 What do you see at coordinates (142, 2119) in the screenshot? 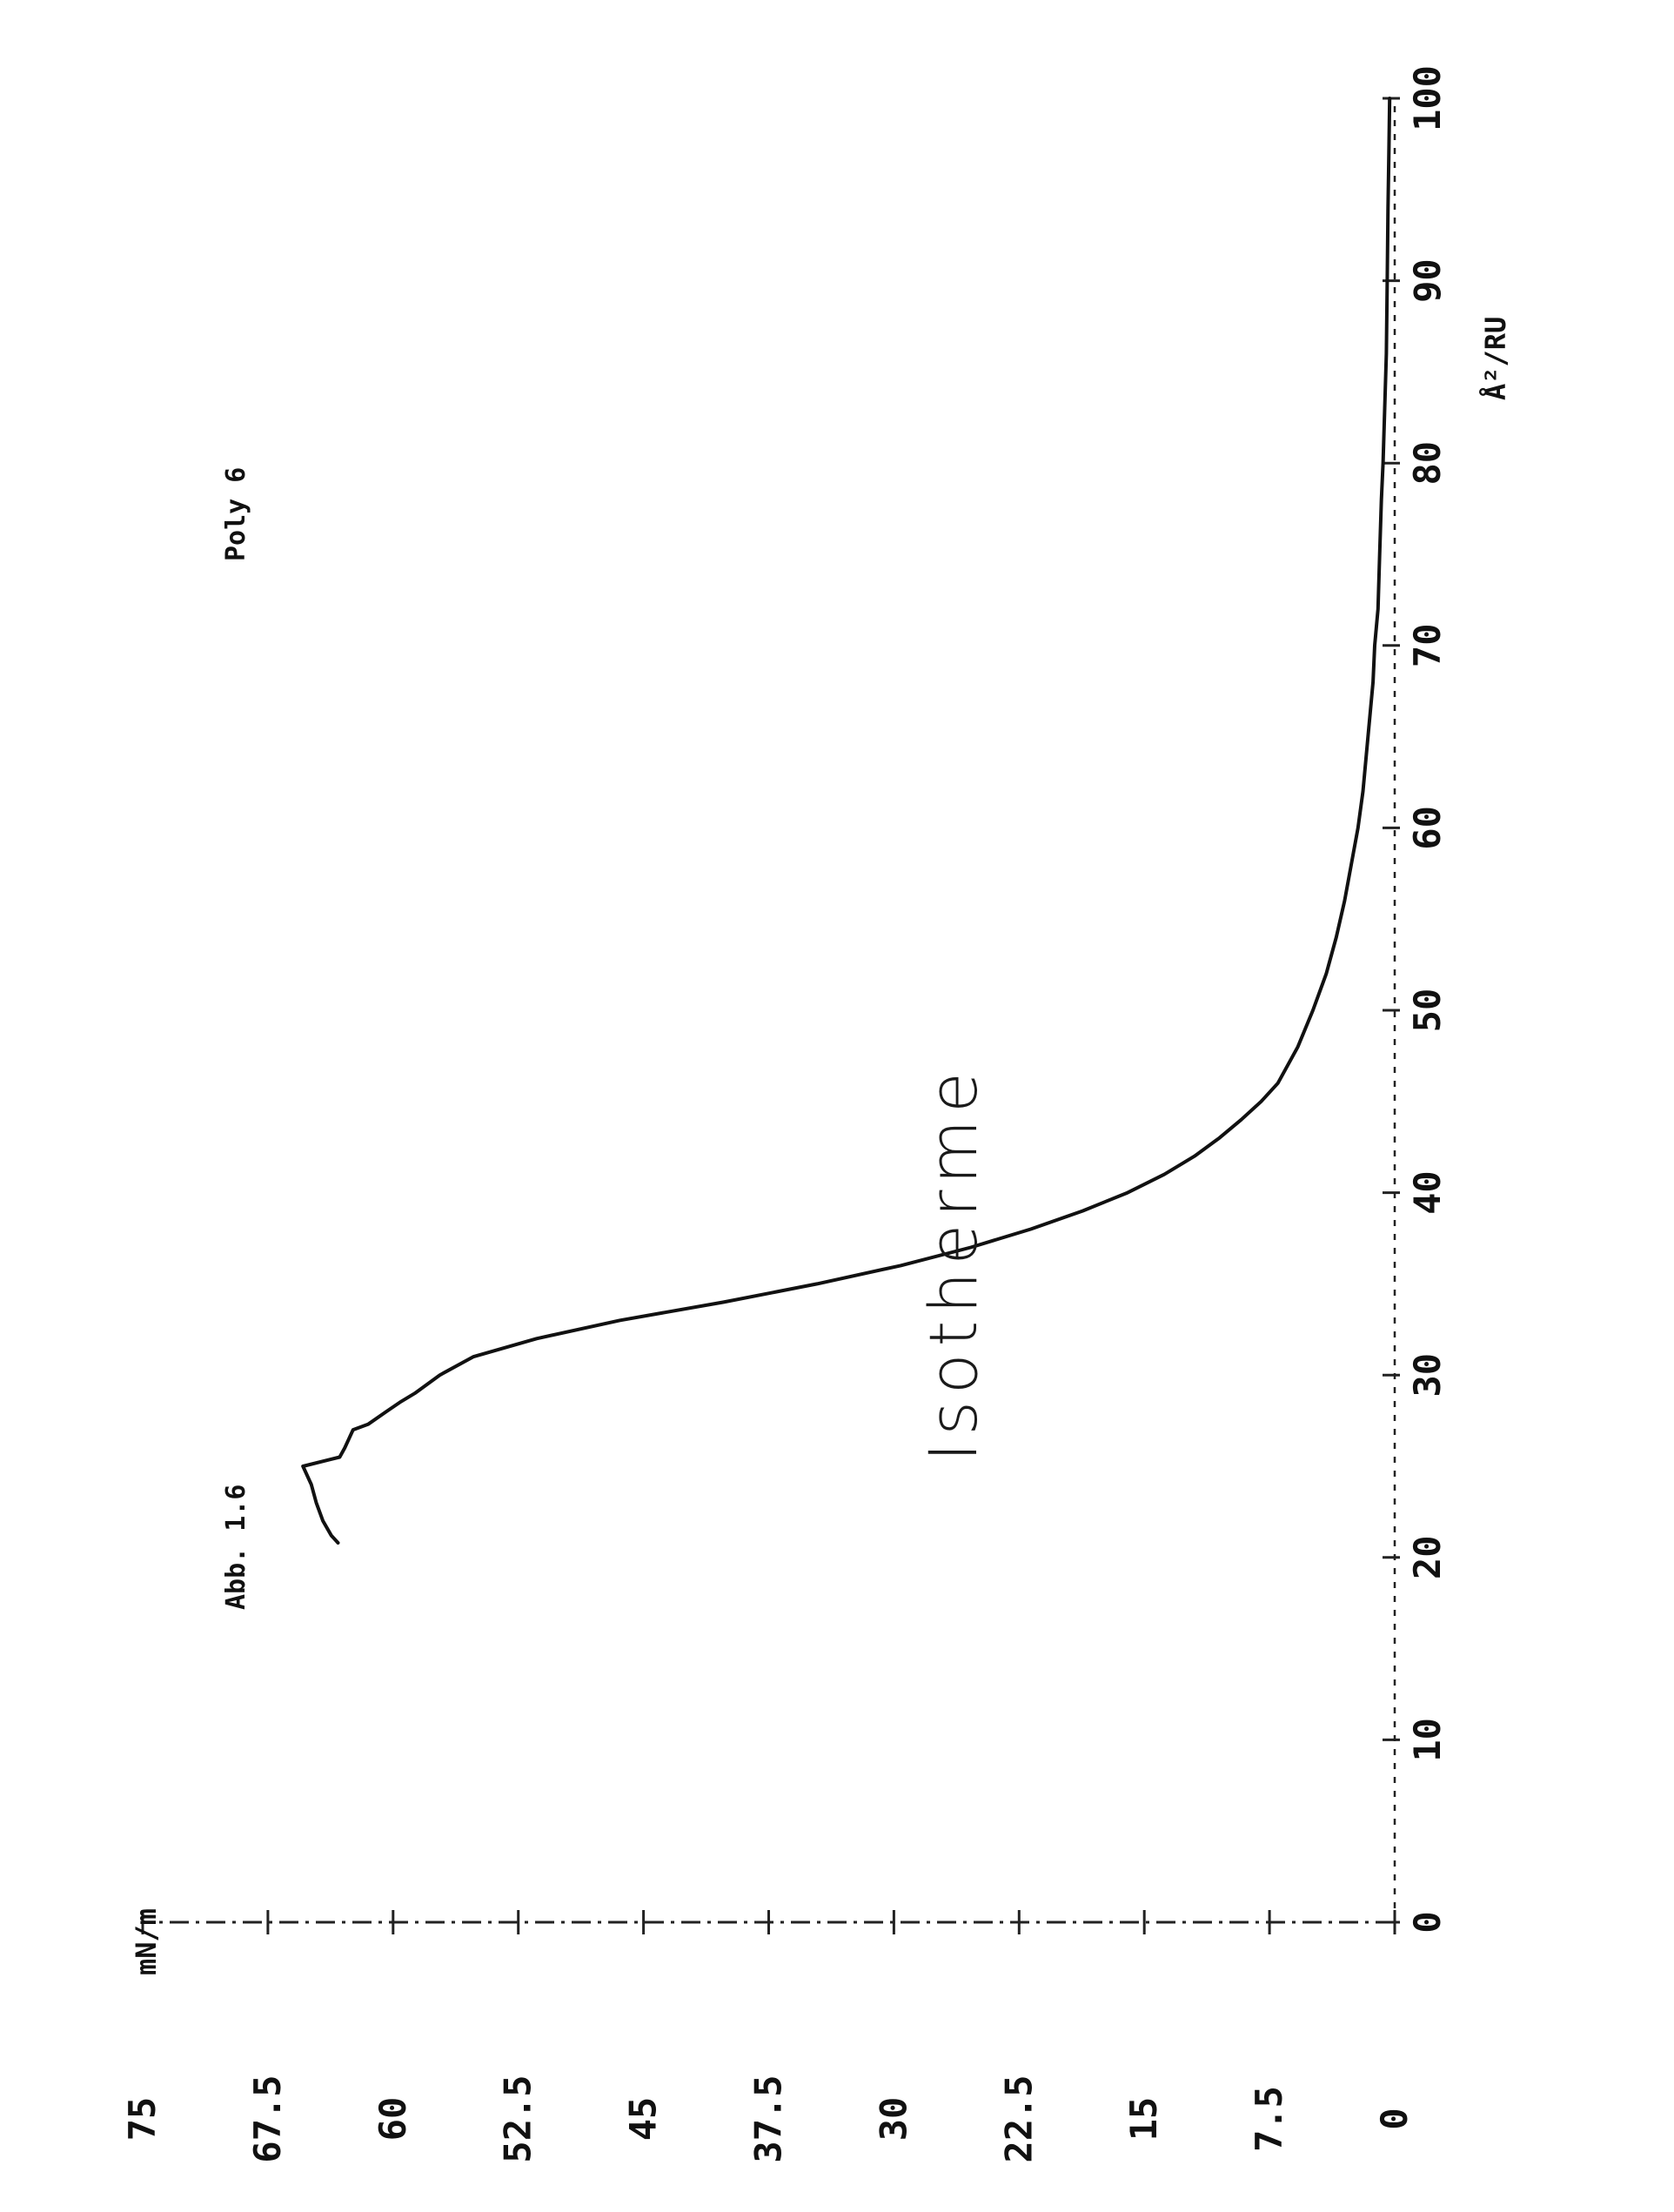
I see `y-tick-label: 75` at bounding box center [142, 2119].